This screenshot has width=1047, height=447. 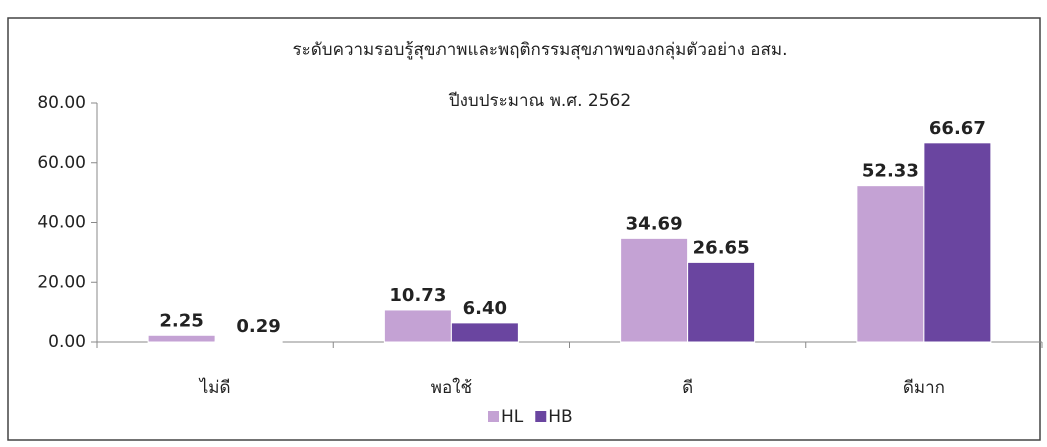 I want to click on x-tick-label: ดี, so click(x=687, y=388).